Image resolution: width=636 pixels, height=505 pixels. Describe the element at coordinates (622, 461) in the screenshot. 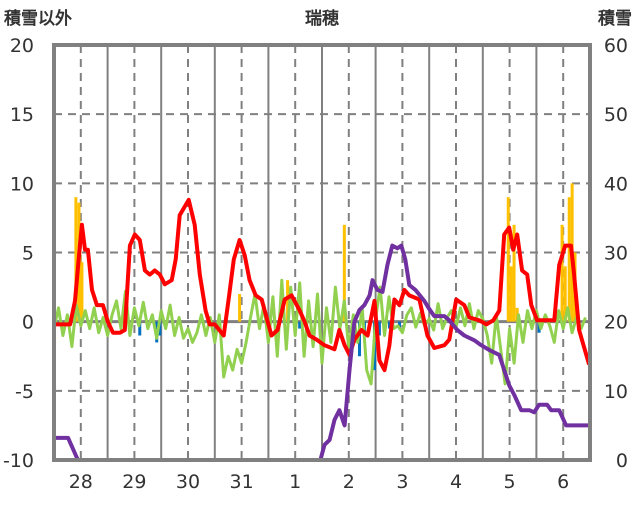

I see `right-tick-label: 0` at that location.